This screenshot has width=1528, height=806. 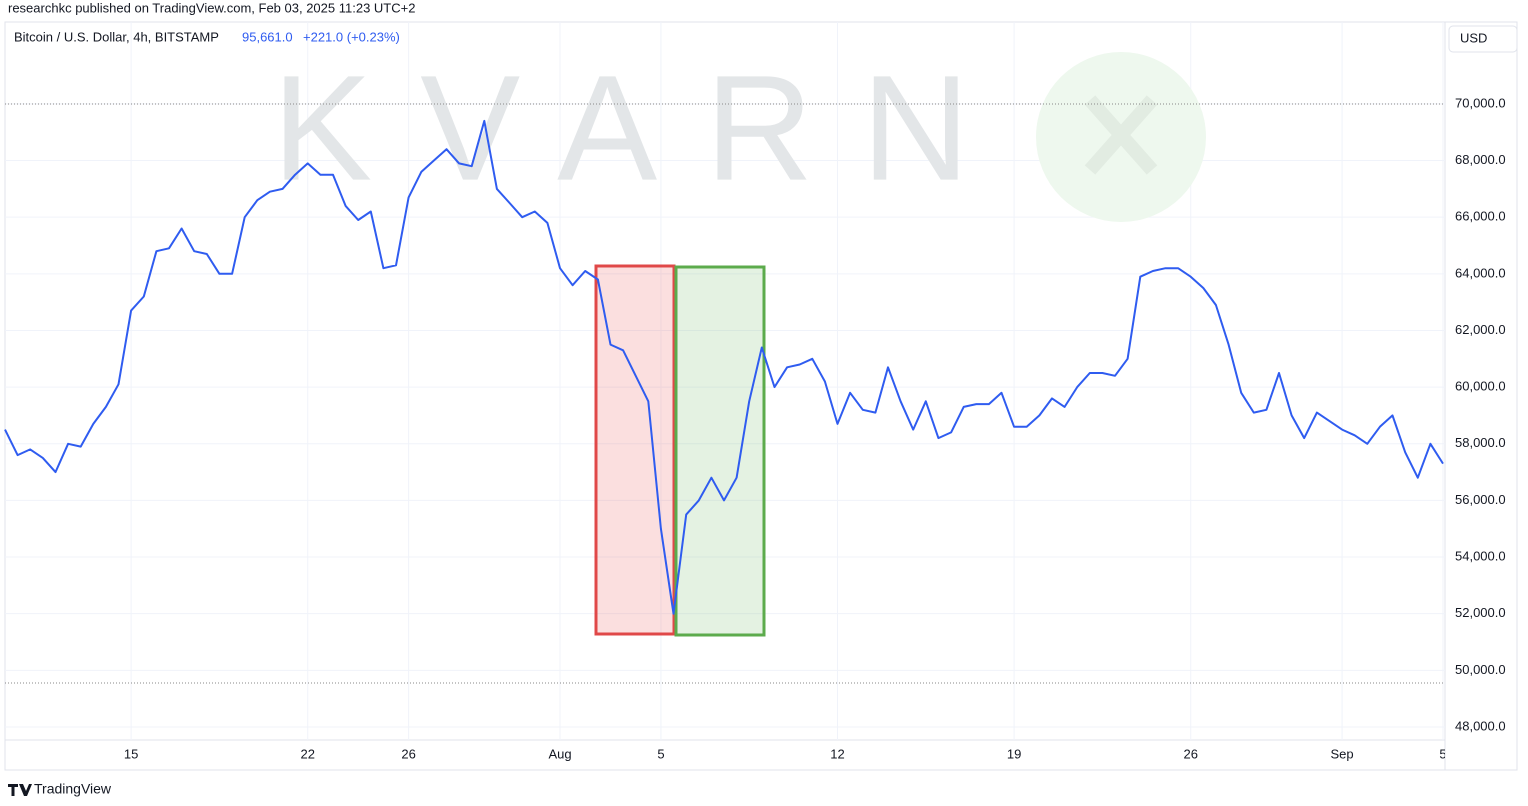 I want to click on watermark-logo-mark, so click(x=1121, y=135).